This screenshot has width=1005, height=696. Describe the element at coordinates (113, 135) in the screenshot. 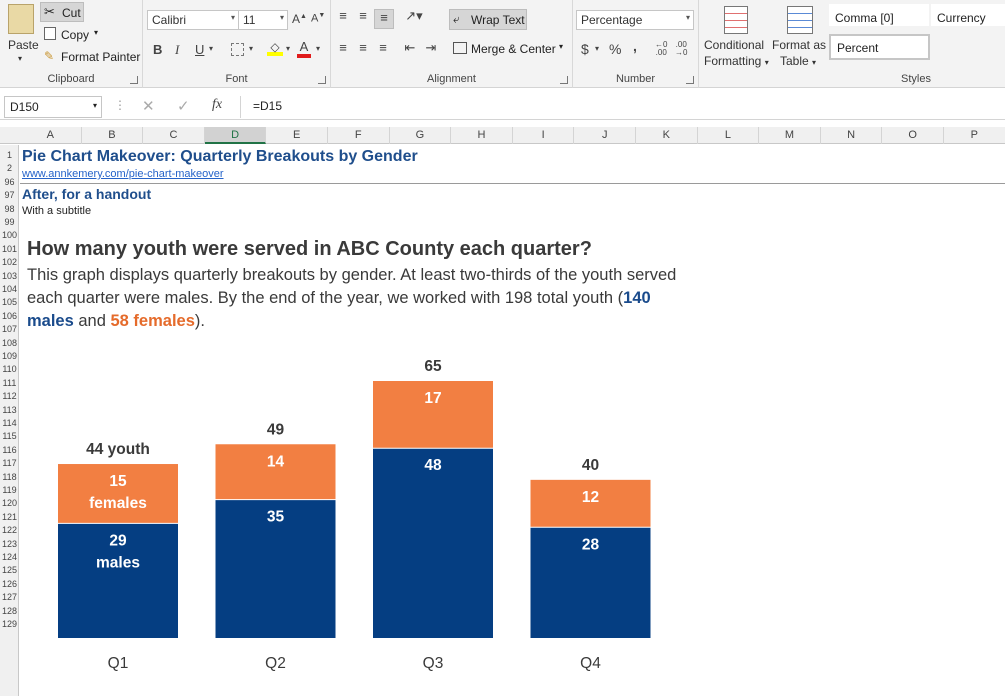

I see `column-header-B: B` at that location.